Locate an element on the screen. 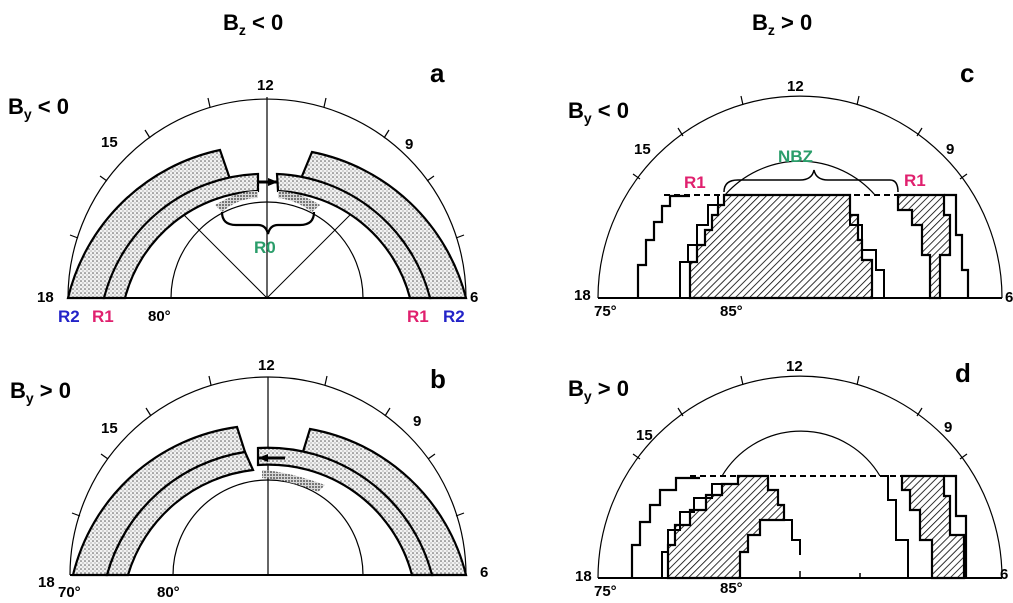 The image size is (1013, 603). panel-a-ticks is located at coordinates (267, 168).